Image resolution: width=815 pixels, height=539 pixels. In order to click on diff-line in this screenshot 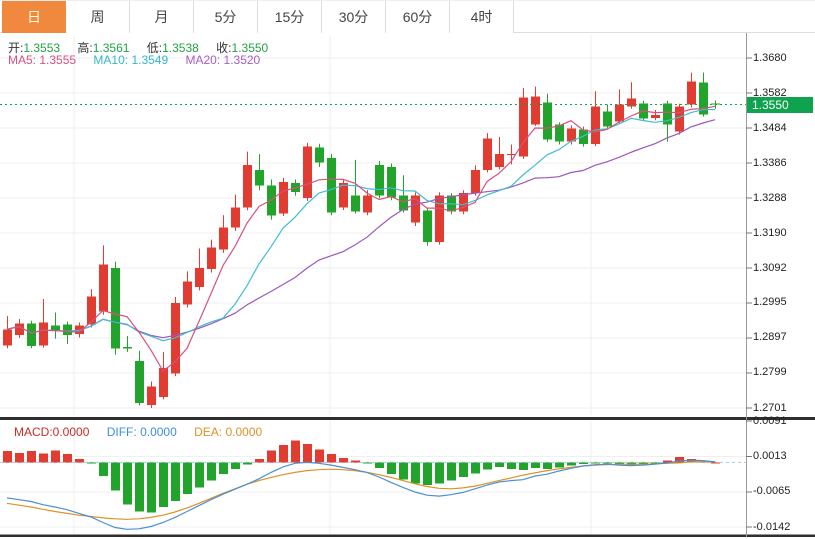, I will do `click(361, 494)`.